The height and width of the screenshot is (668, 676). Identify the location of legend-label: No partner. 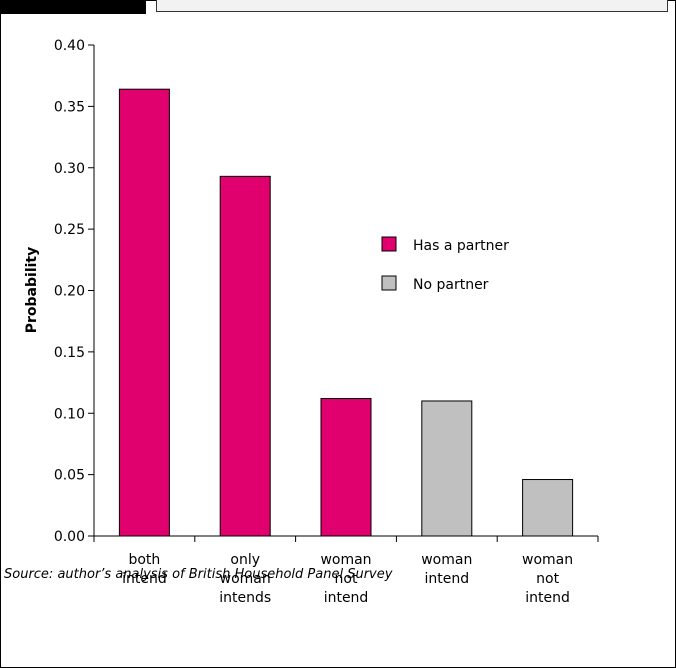
(451, 285).